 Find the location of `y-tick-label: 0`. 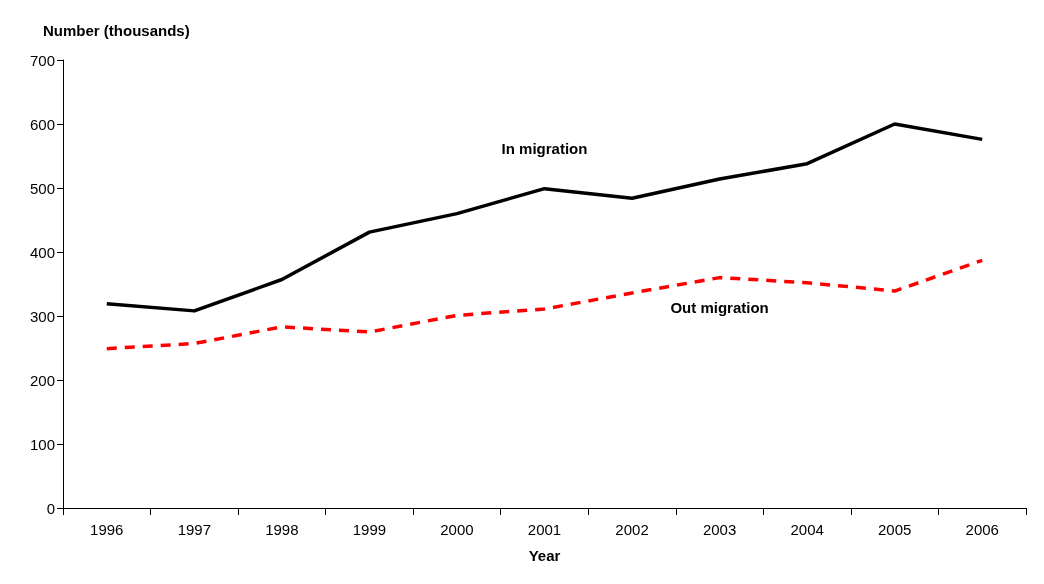

y-tick-label: 0 is located at coordinates (50, 508).